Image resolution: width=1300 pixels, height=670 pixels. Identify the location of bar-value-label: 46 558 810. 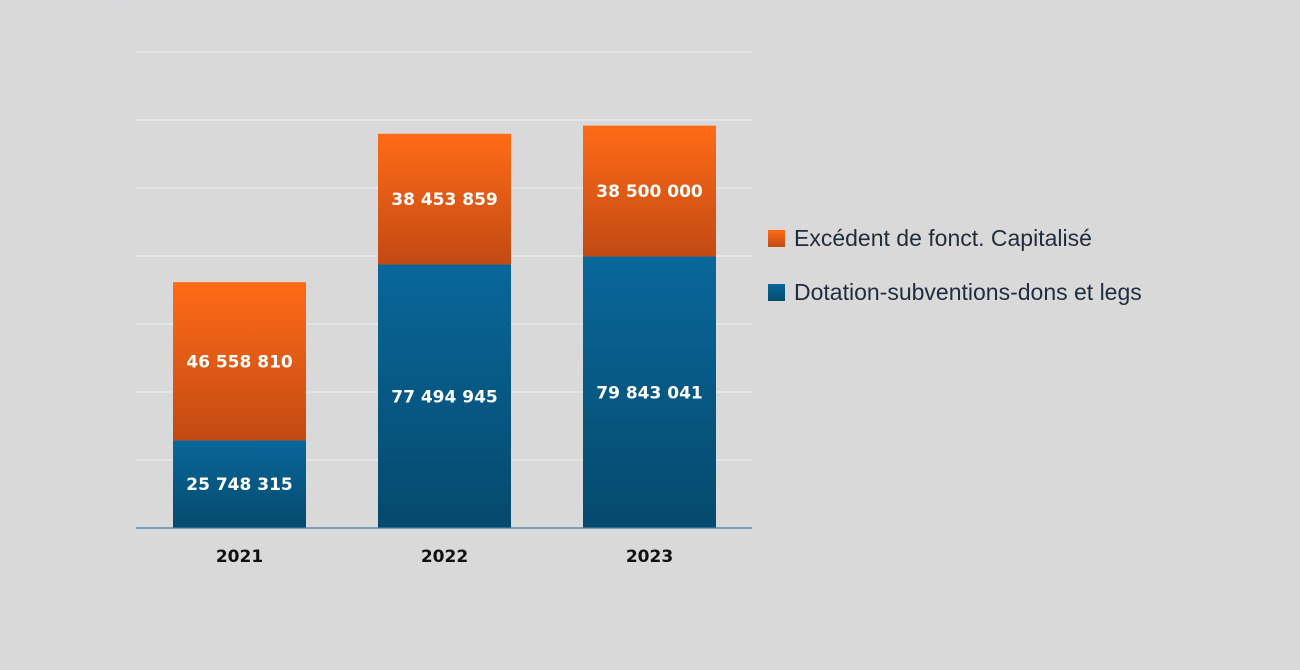
(239, 362).